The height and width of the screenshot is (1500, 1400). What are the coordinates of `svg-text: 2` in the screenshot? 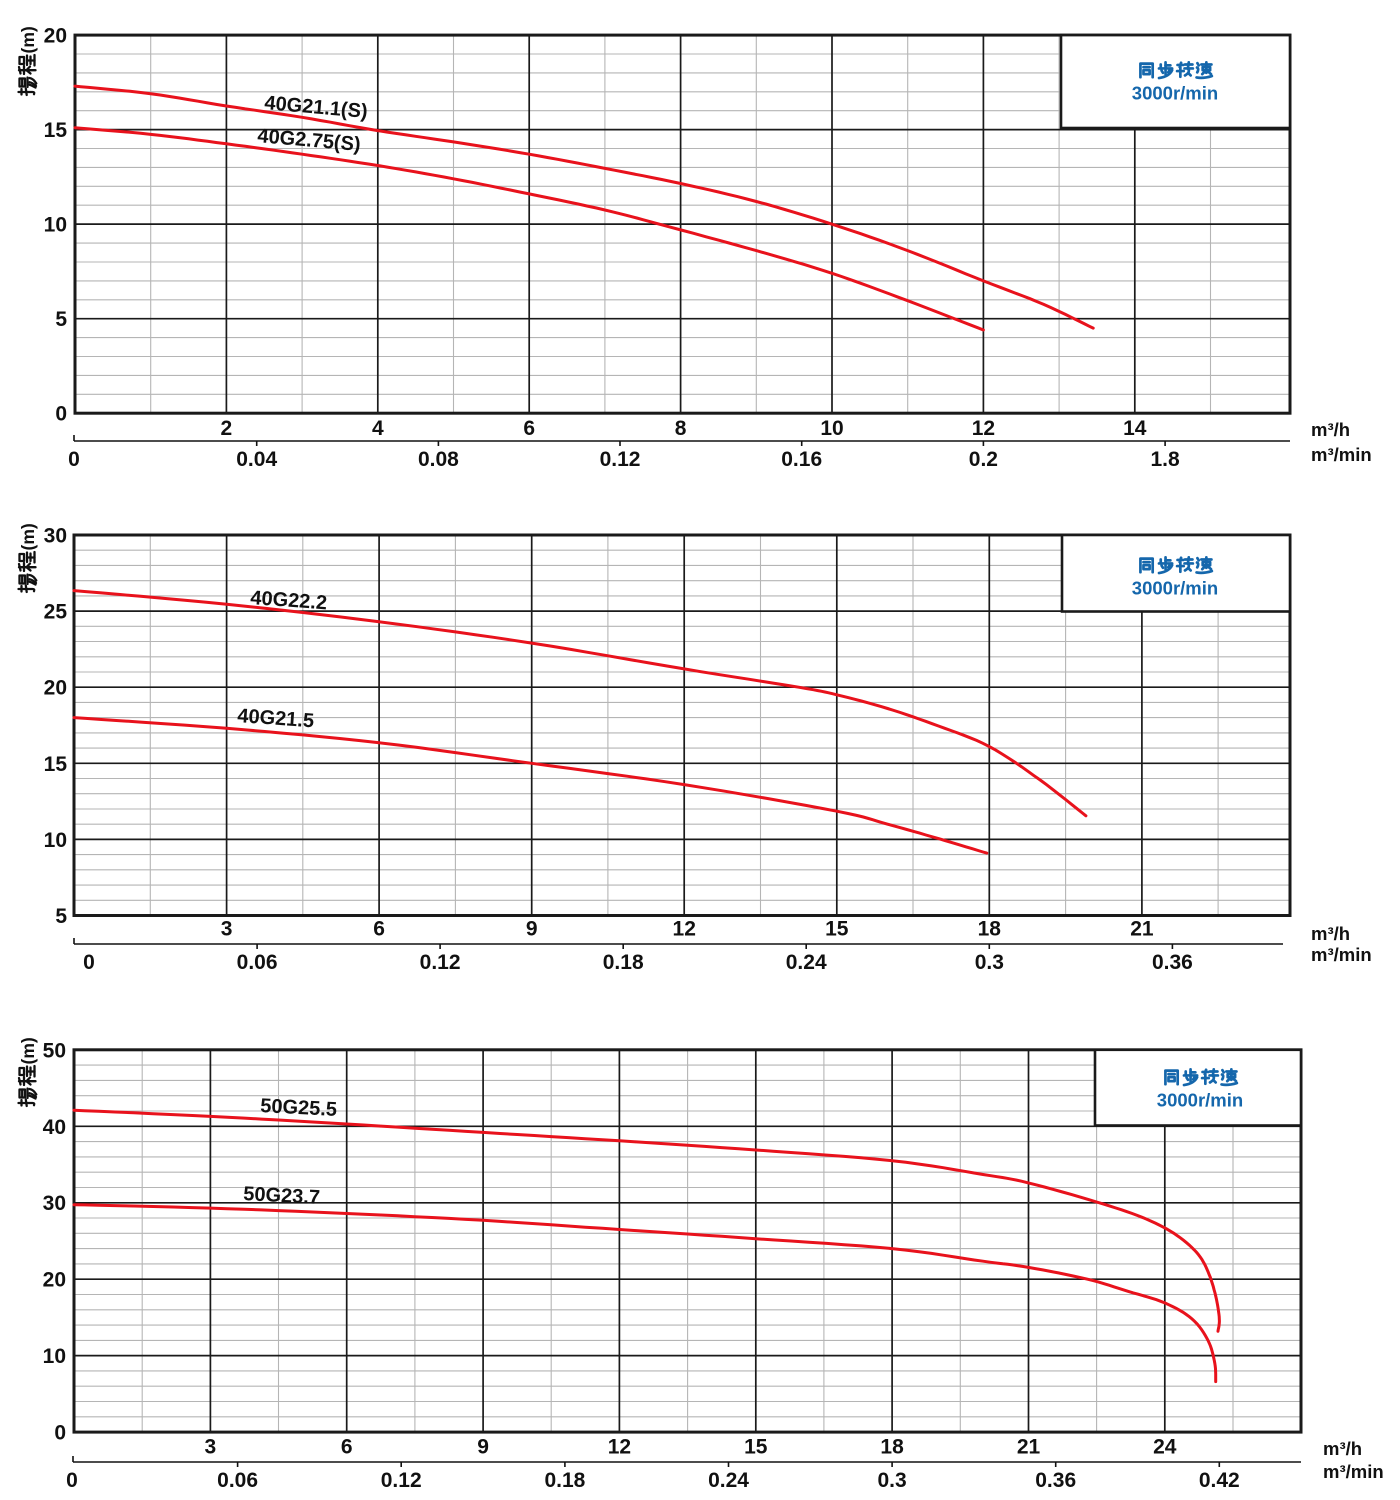 It's located at (227, 428).